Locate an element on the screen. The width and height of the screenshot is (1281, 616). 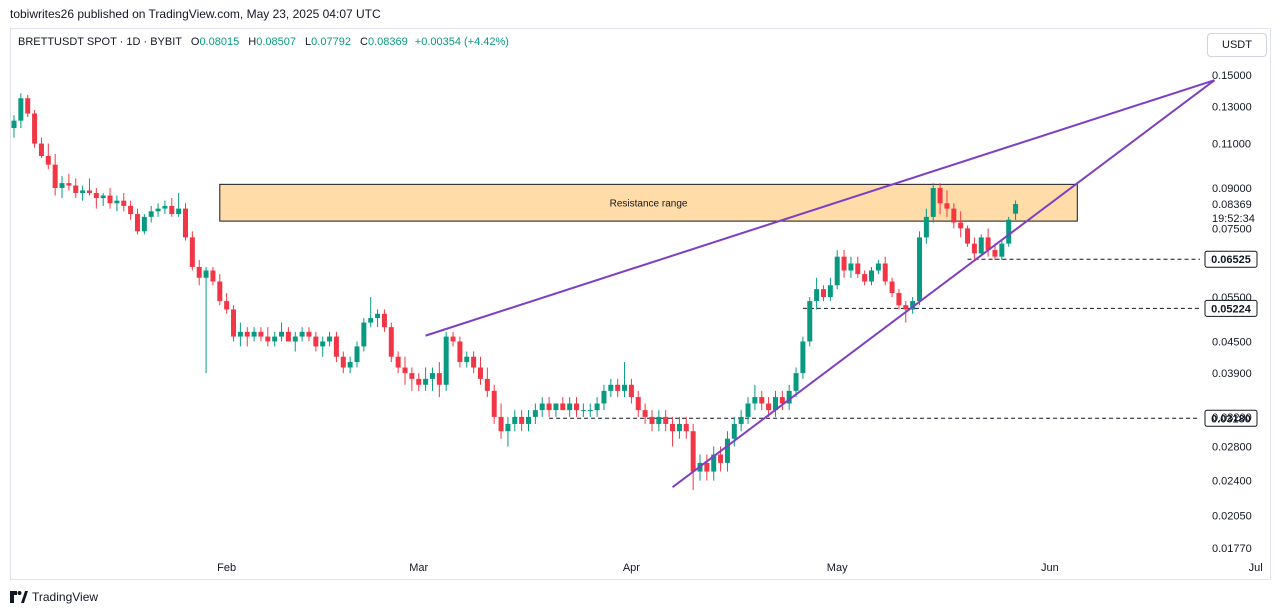
price-tick-0: 0.15000 is located at coordinates (1232, 76).